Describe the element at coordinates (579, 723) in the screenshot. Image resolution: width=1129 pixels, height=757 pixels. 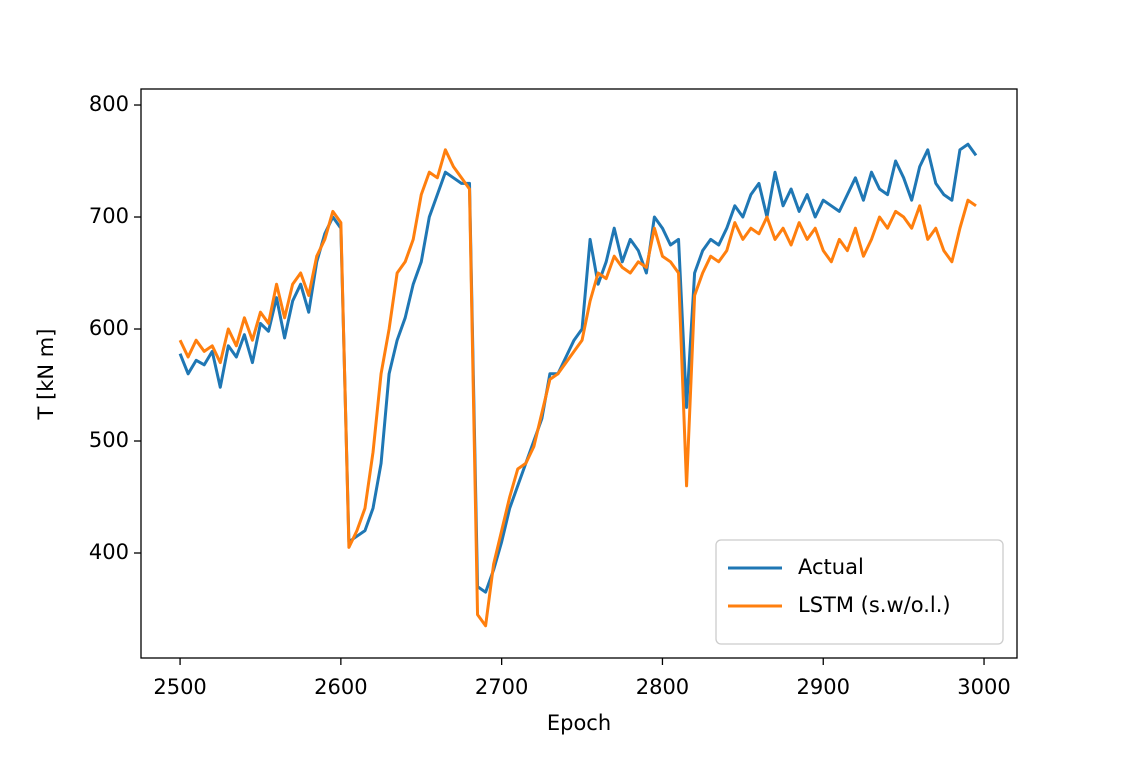
I see `x-axis-label: Epoch` at that location.